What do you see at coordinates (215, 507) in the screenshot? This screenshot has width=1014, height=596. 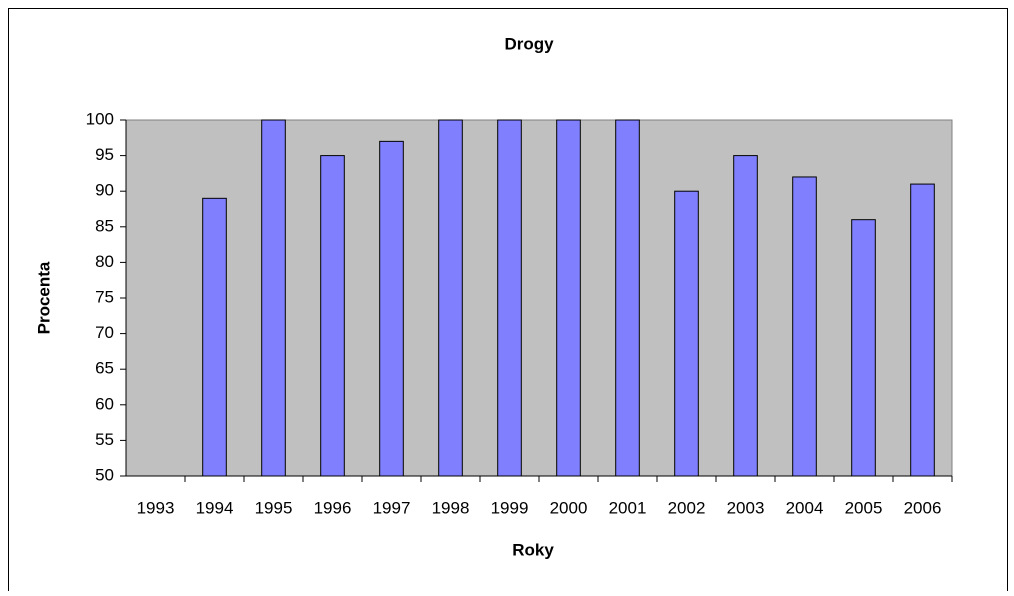 I see `x-tick-label: 1994` at bounding box center [215, 507].